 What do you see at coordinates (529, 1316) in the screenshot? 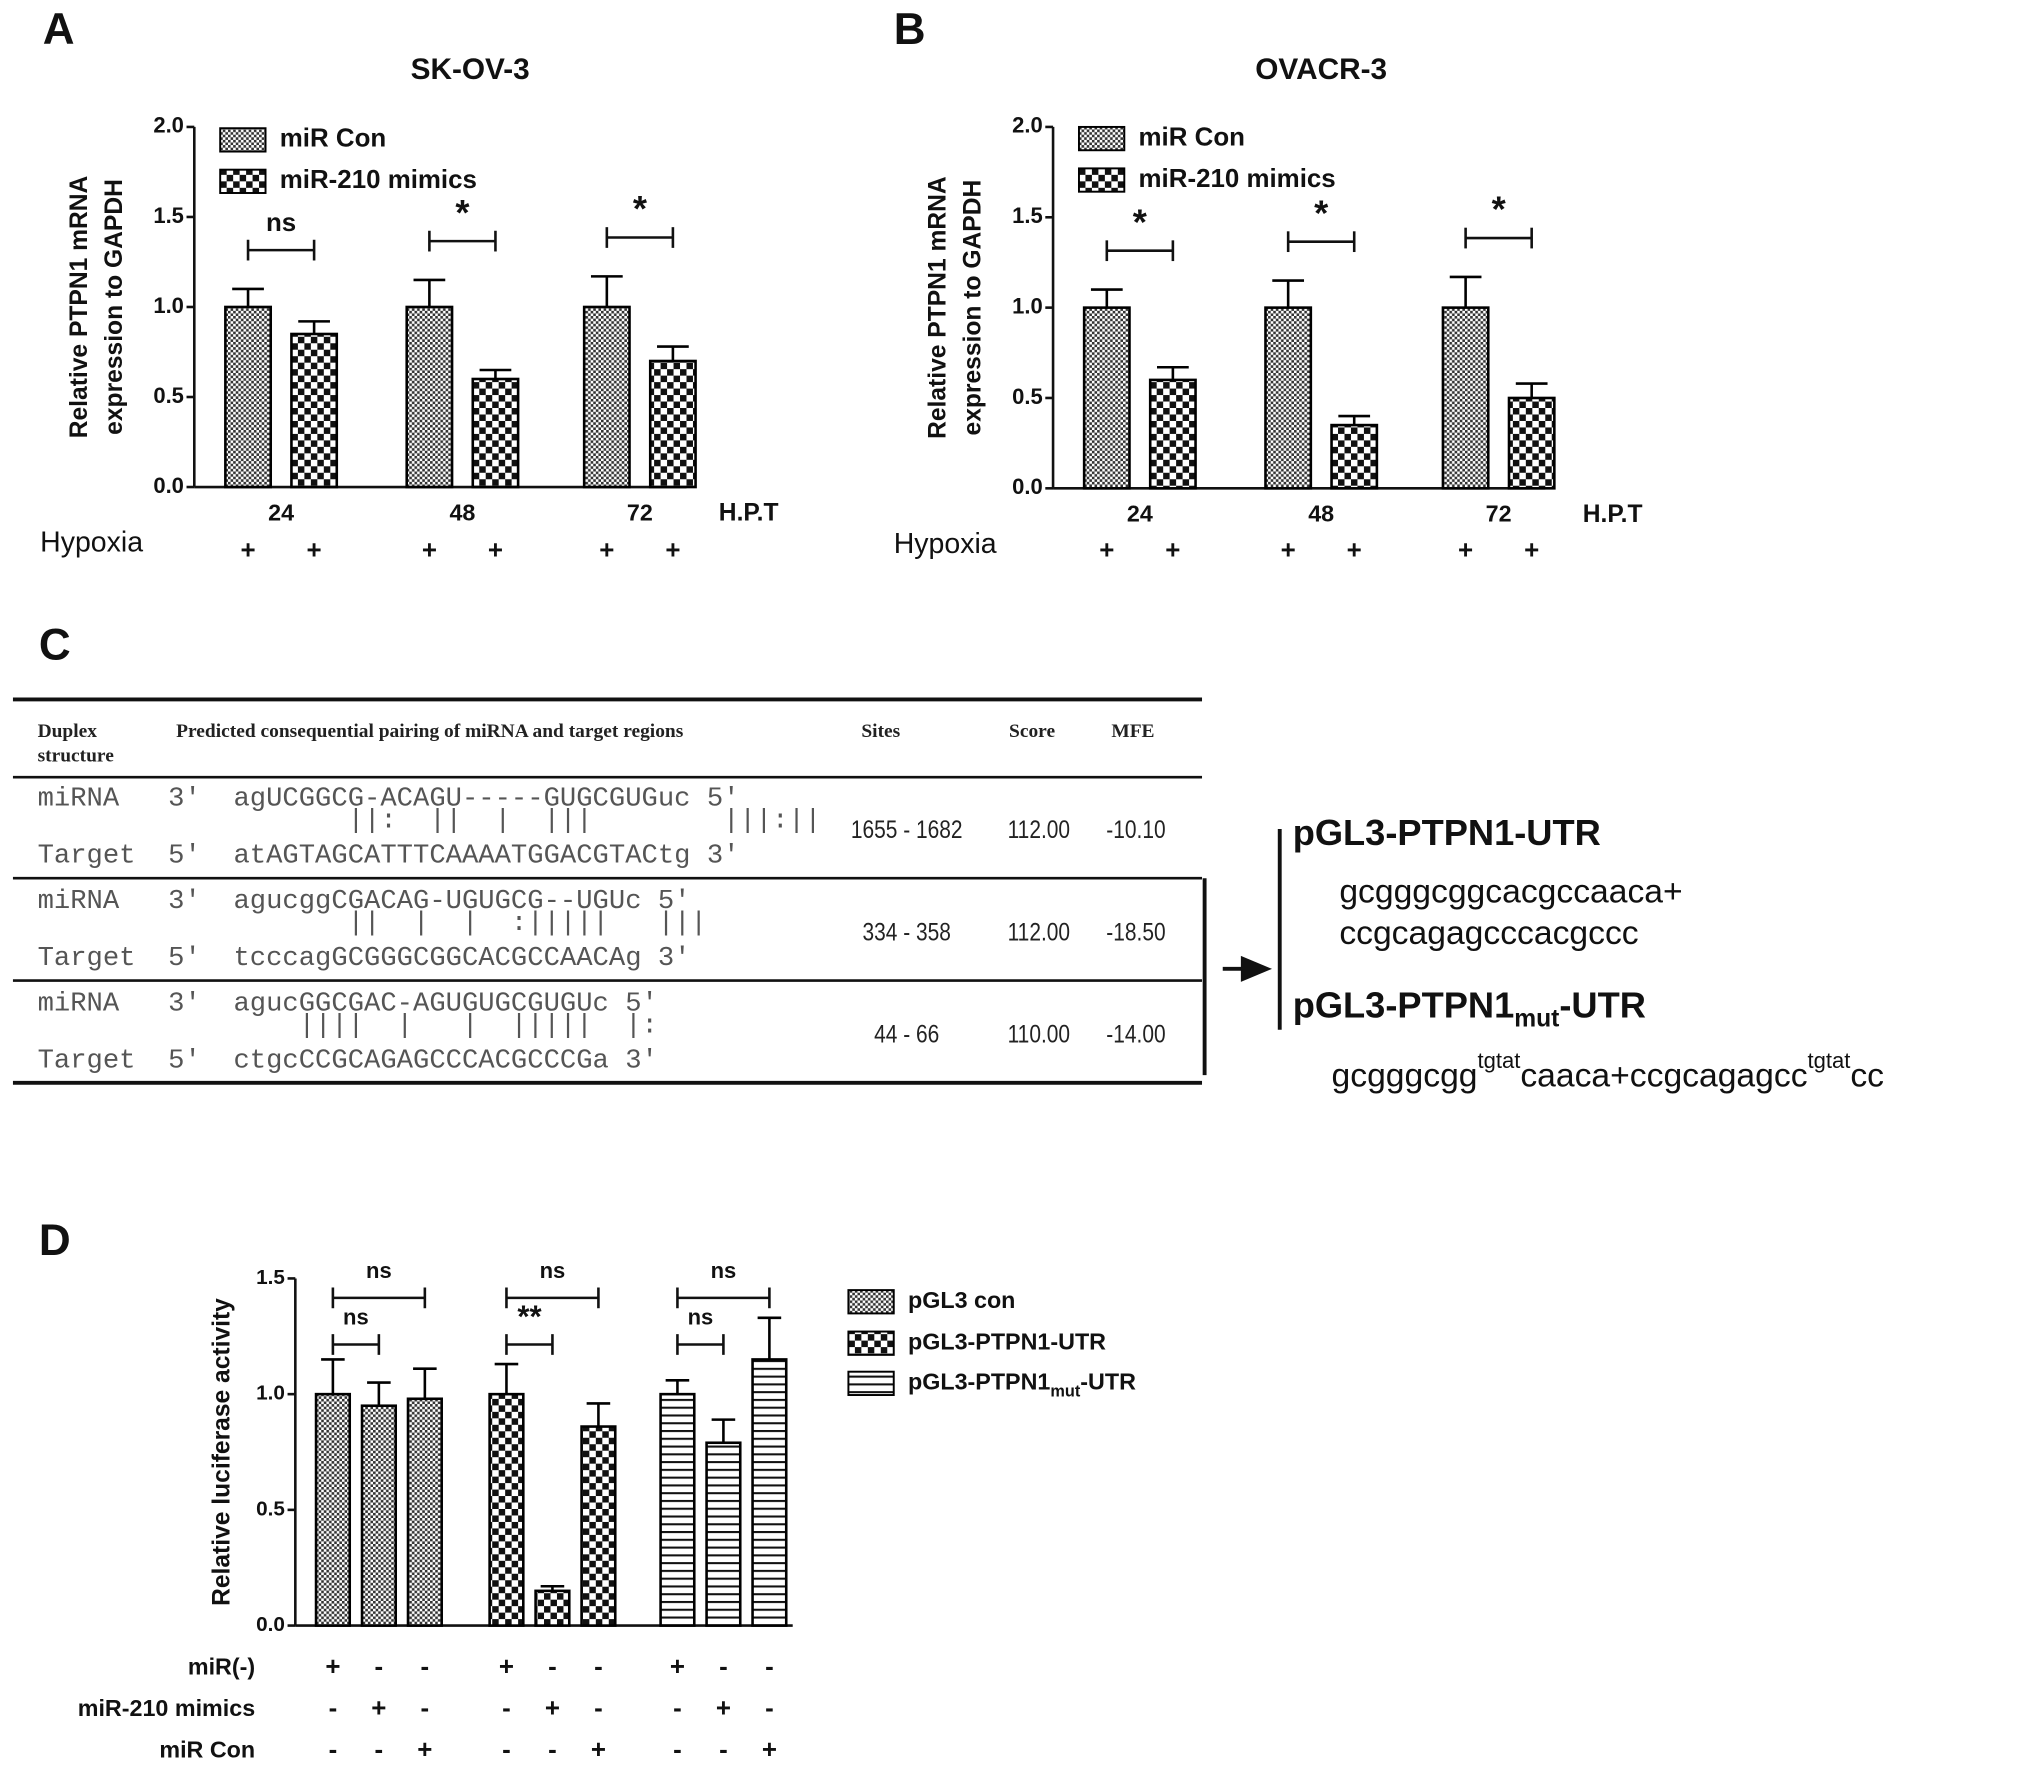
I see `sig-label: **` at bounding box center [529, 1316].